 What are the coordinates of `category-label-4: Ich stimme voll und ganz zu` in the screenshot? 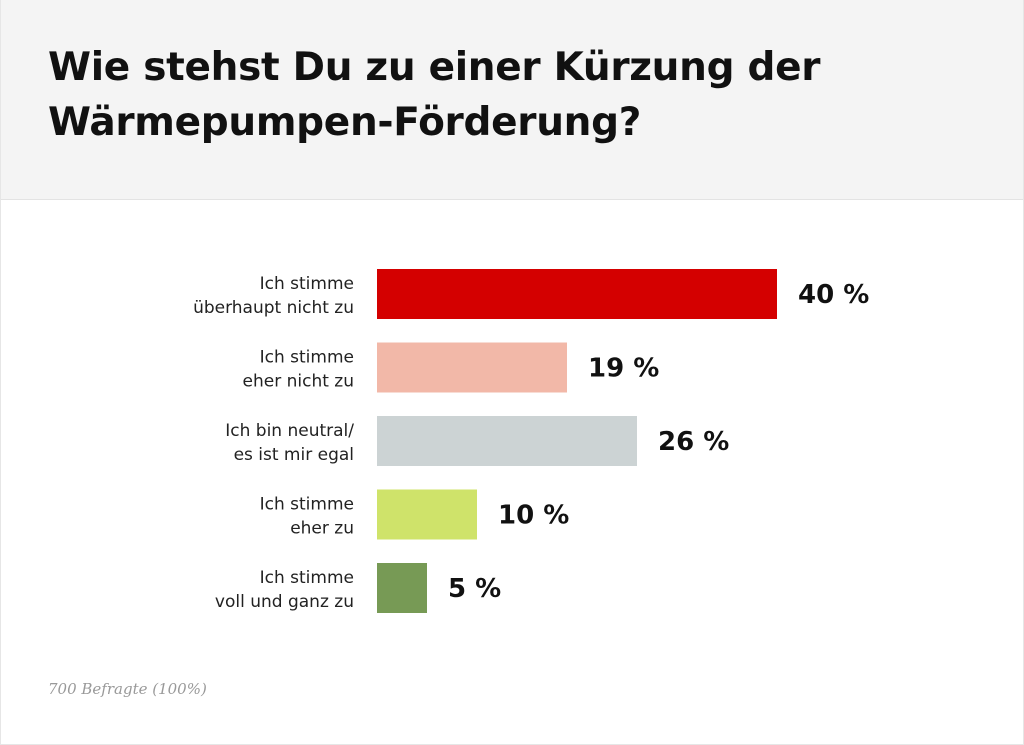 It's located at (284, 590).